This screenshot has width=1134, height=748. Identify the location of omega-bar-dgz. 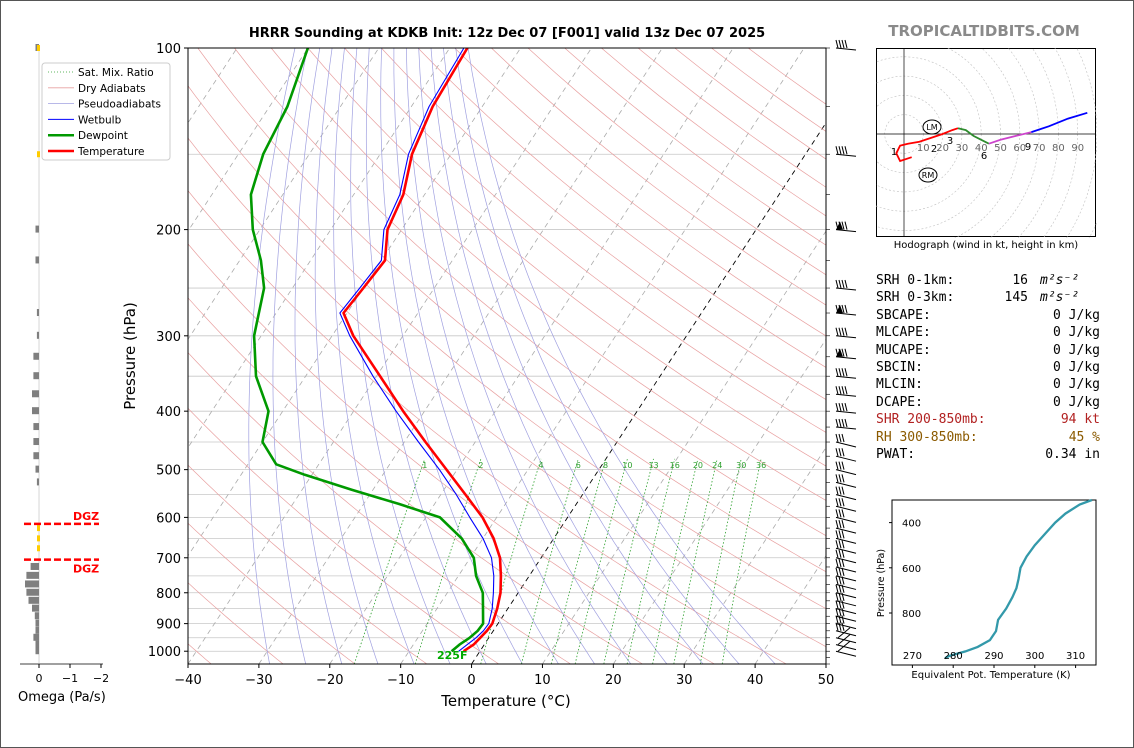
(38, 48).